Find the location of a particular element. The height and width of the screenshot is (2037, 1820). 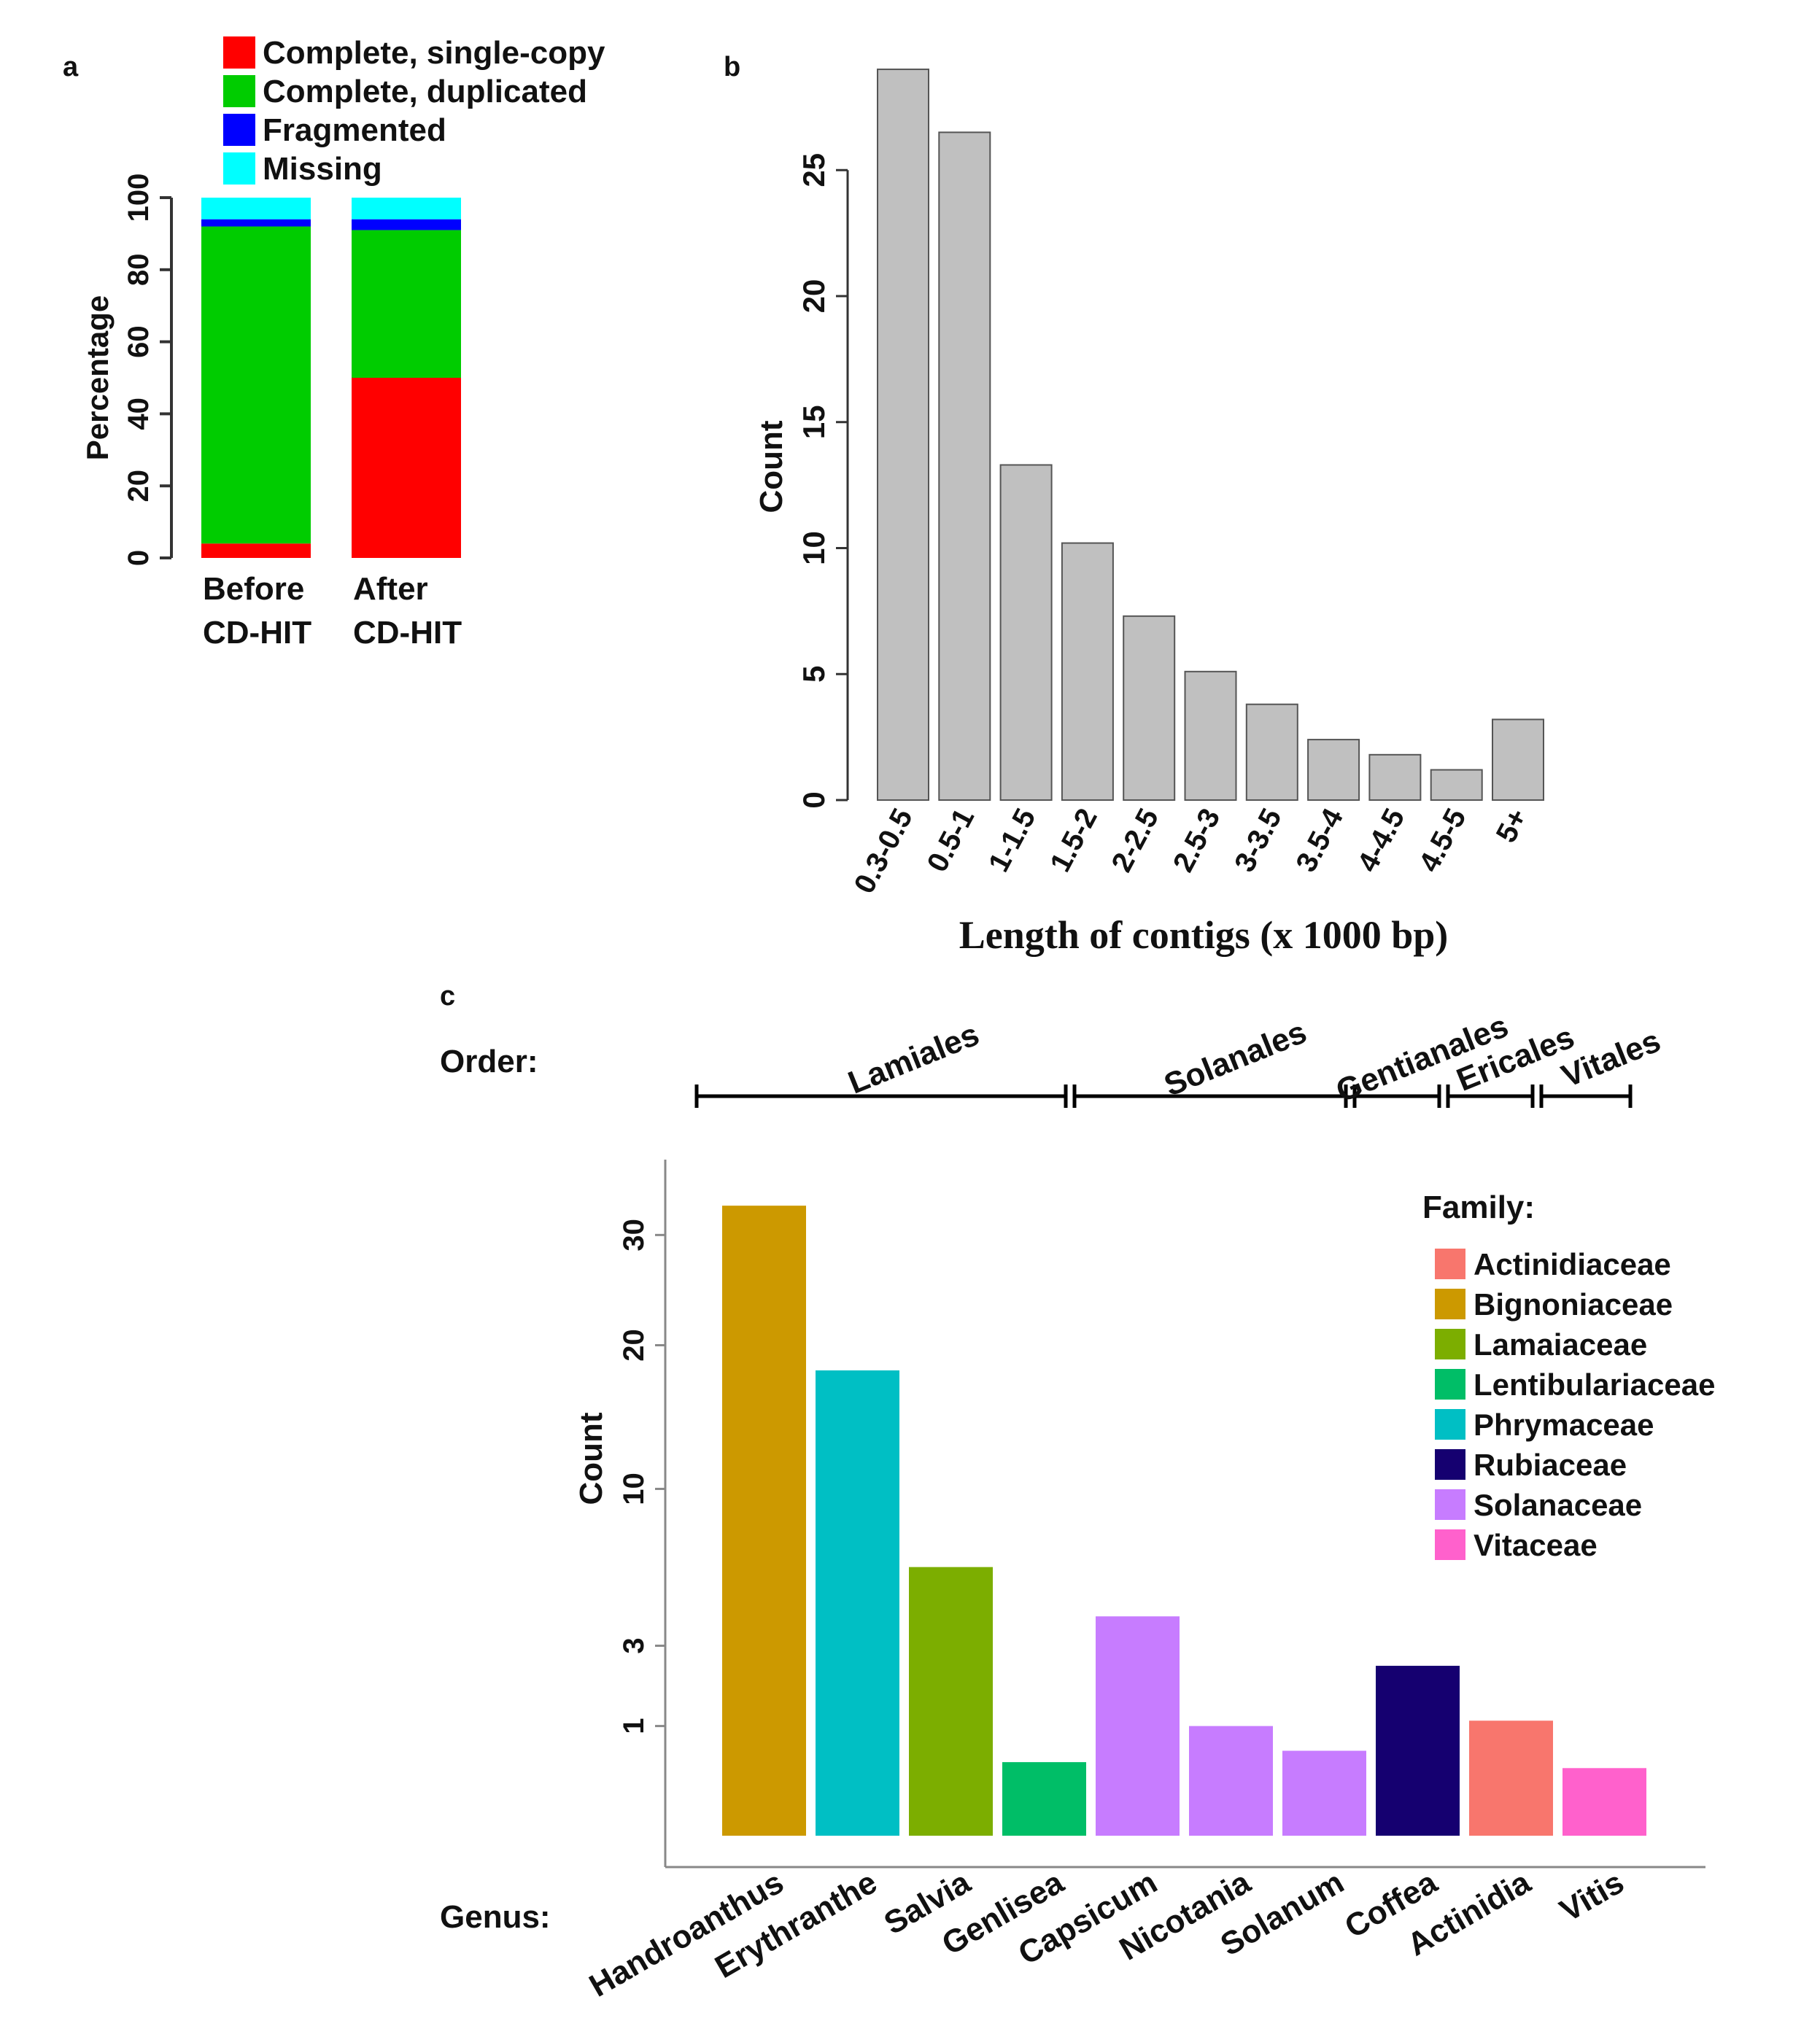

y-axis-title: Percentage is located at coordinates (97, 378).